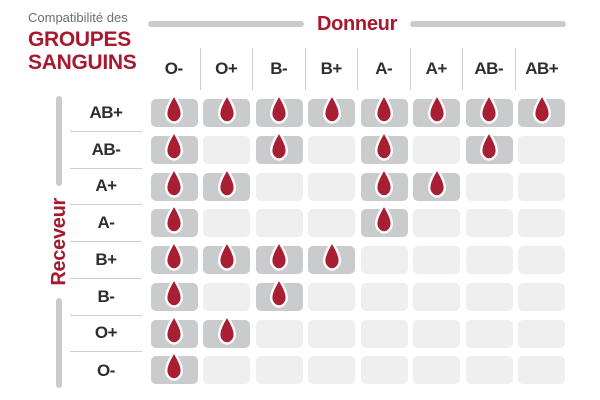  I want to click on compat-cell-receveur-B+-donneur-B-, so click(279, 257).